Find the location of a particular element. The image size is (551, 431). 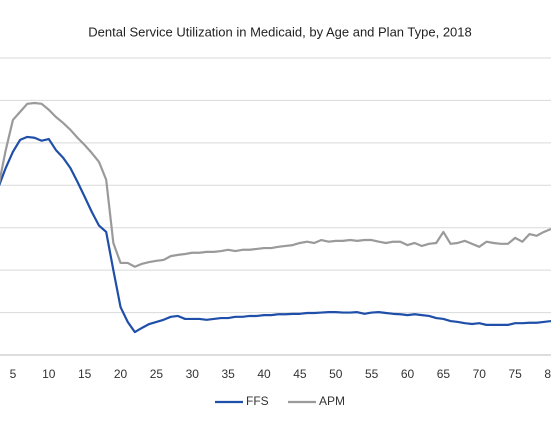

legend-label: APM is located at coordinates (332, 401).